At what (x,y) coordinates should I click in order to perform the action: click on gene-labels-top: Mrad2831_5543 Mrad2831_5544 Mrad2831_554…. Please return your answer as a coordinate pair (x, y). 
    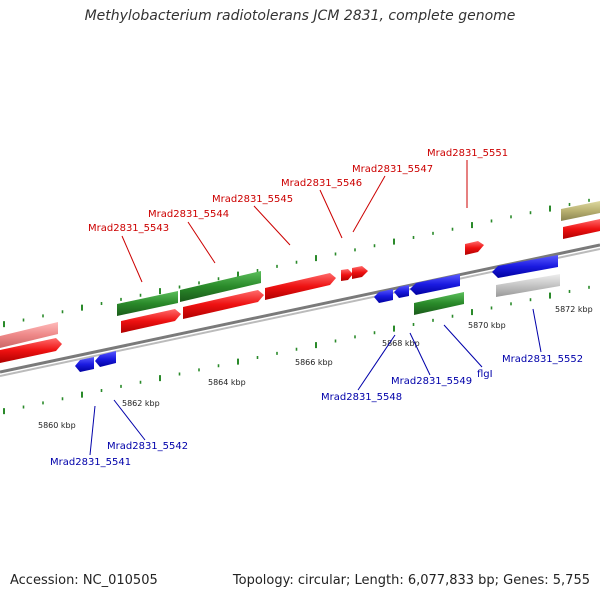
    Looking at the image, I should click on (298, 191).